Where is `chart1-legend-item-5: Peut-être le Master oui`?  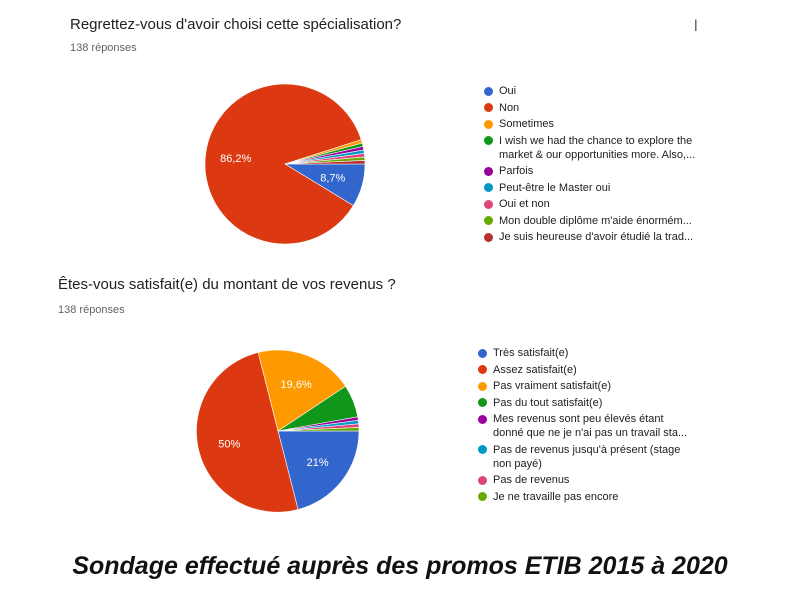 chart1-legend-item-5: Peut-être le Master oui is located at coordinates (604, 188).